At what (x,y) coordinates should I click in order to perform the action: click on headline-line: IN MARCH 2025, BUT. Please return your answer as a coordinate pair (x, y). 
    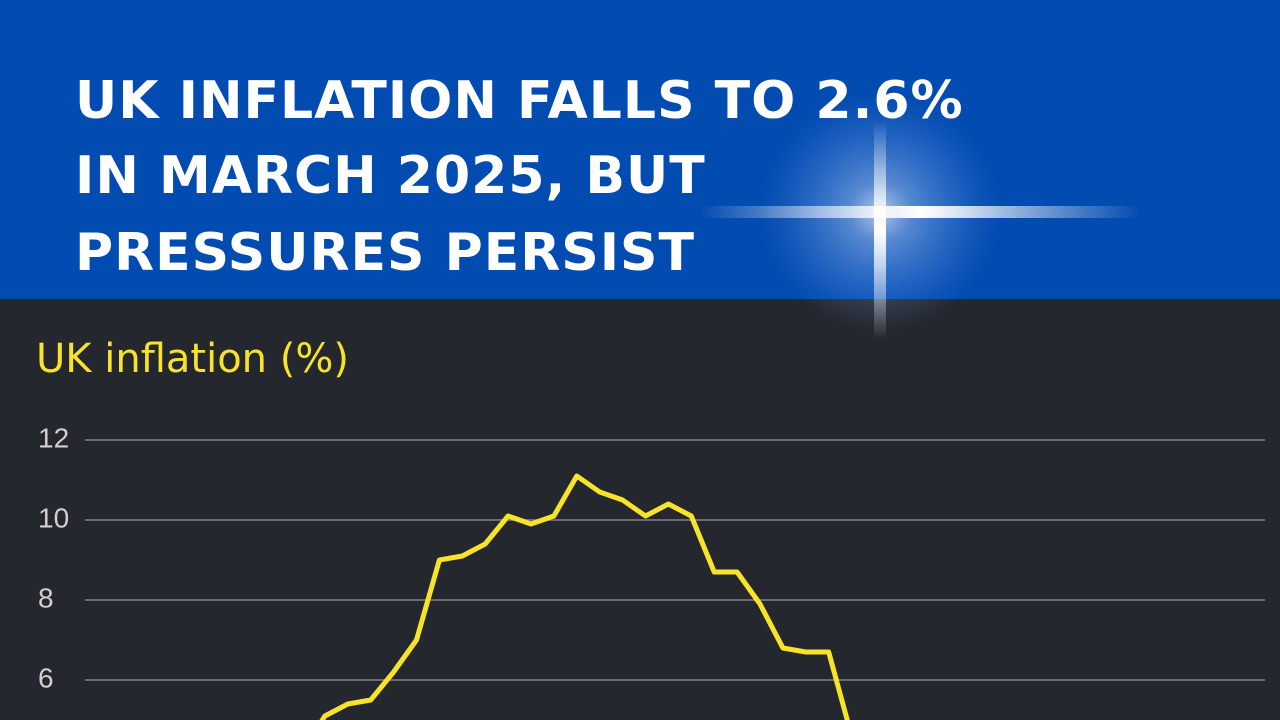
    Looking at the image, I should click on (390, 176).